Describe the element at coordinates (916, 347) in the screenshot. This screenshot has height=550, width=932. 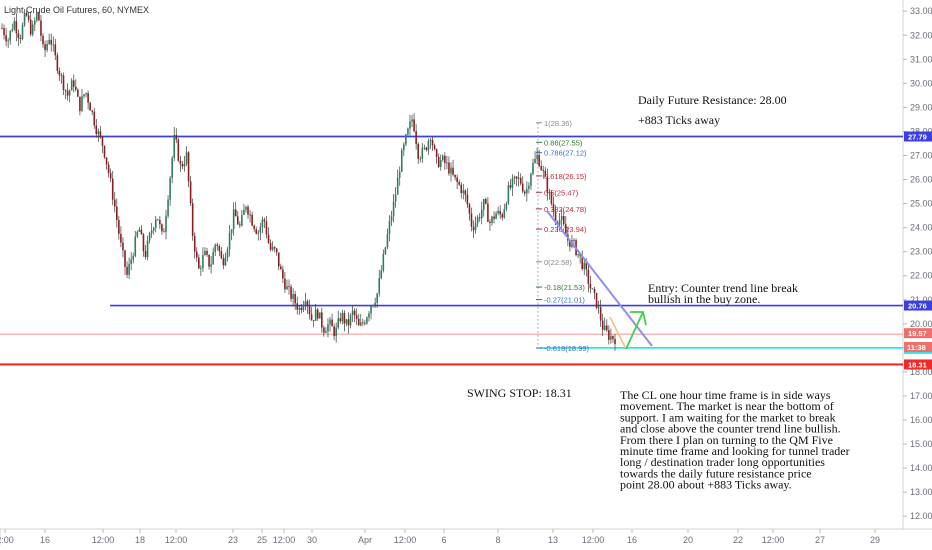
I see `countdown-badge-label: 11:38` at that location.